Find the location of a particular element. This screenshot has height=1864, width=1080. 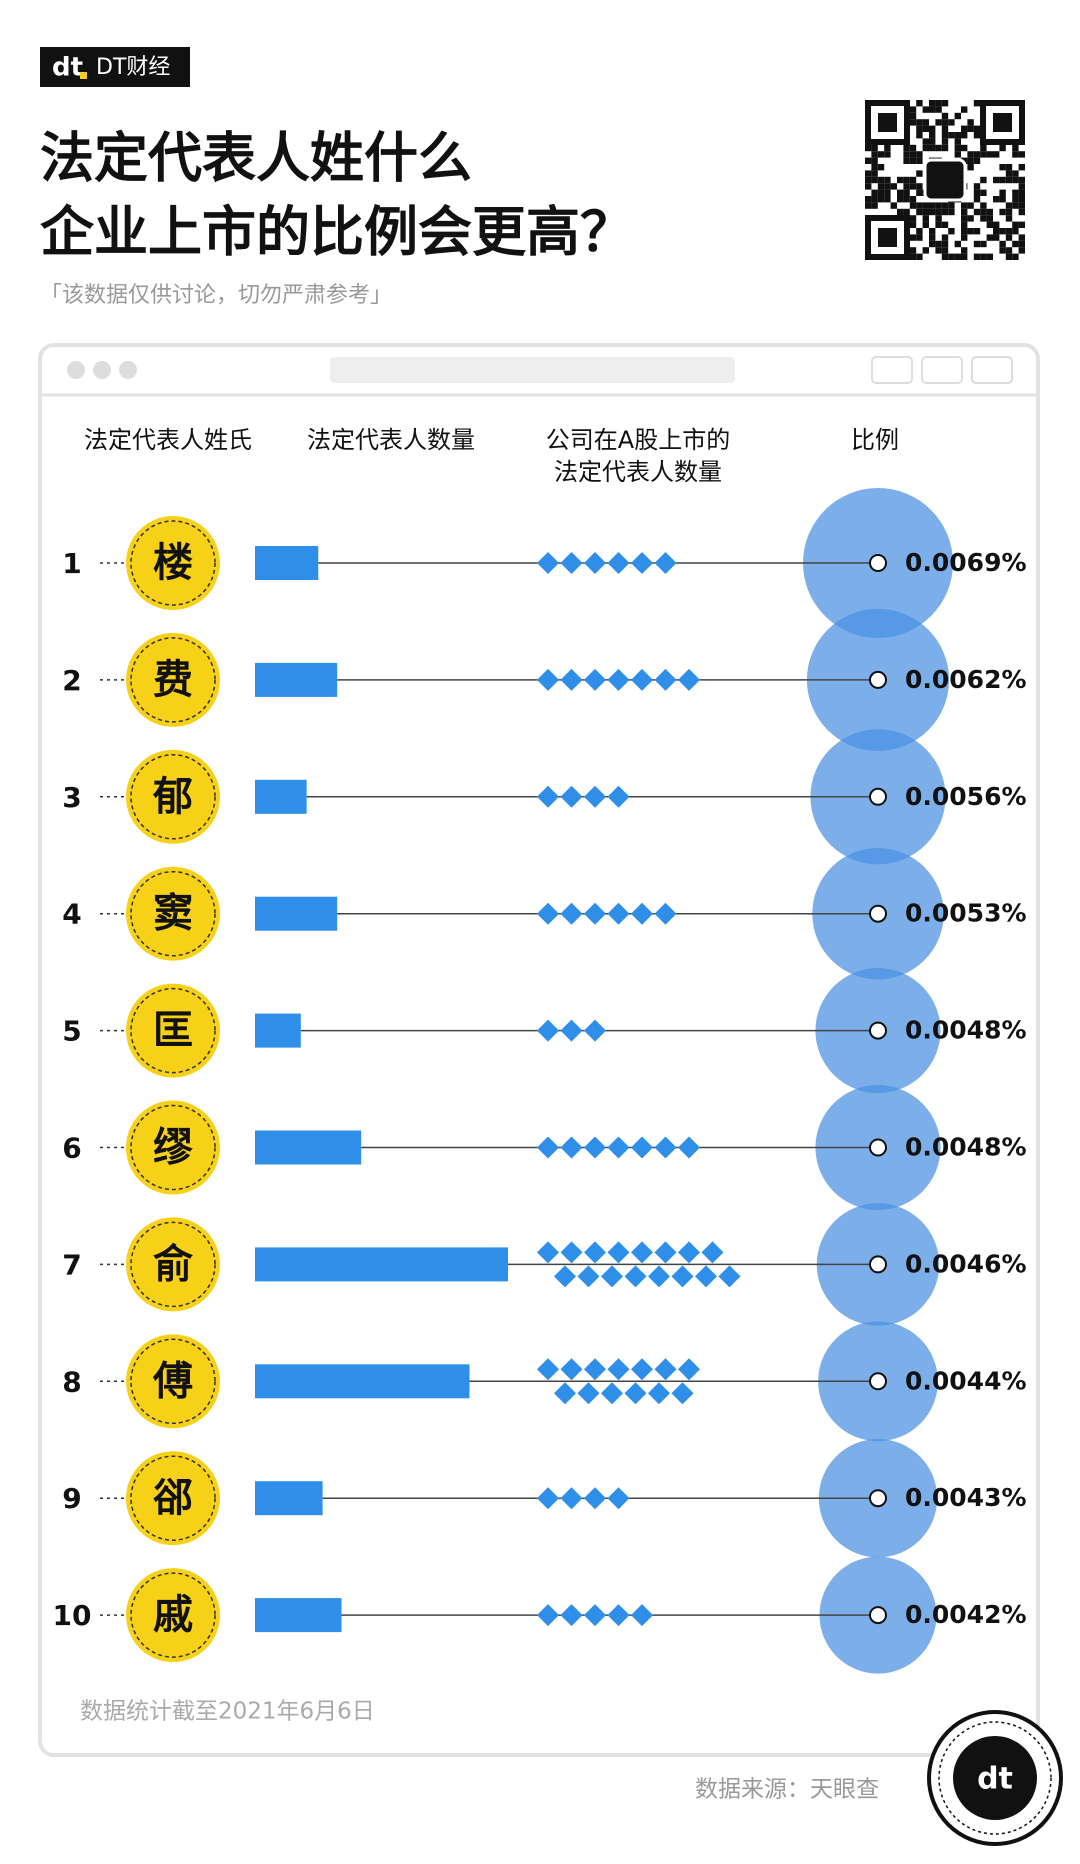

surname: 郤 is located at coordinates (173, 1498).